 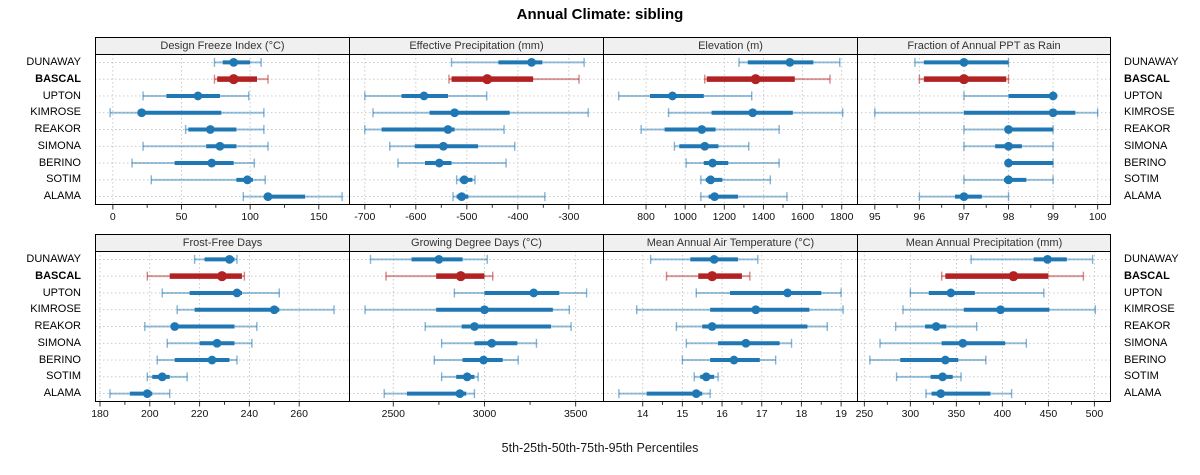 What do you see at coordinates (646, 217) in the screenshot?
I see `svg-text: 800` at bounding box center [646, 217].